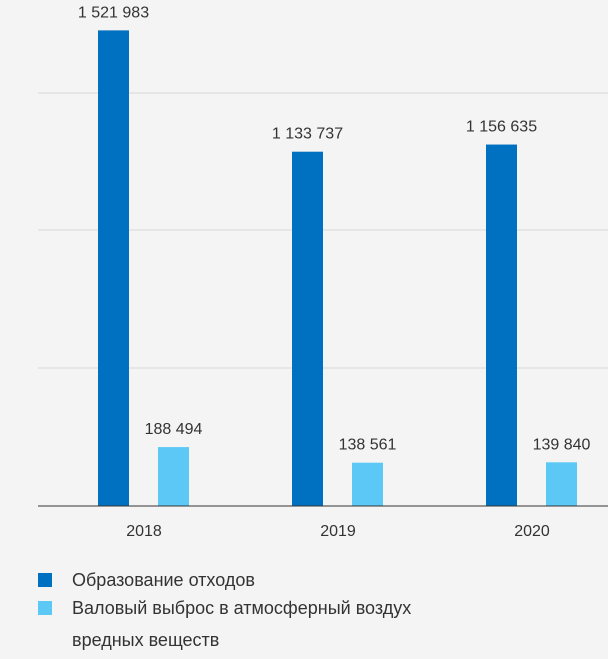  What do you see at coordinates (144, 531) in the screenshot?
I see `x-tick-label-2018: 2018` at bounding box center [144, 531].